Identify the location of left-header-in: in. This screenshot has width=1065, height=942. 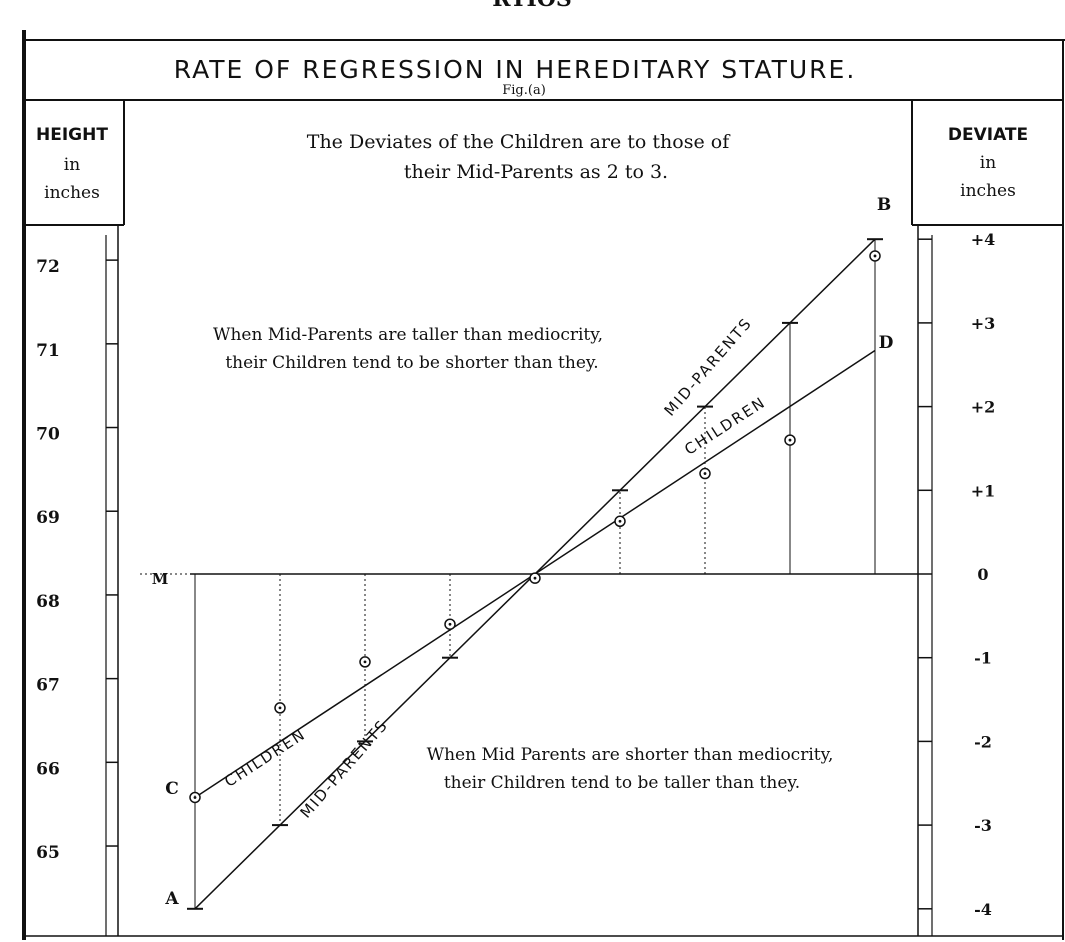
(72, 165).